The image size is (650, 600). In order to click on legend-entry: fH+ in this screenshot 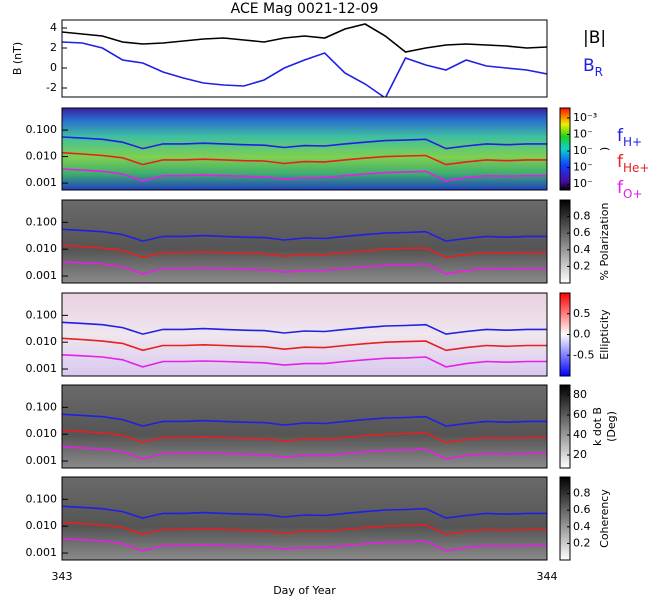, I will do `click(629, 137)`.